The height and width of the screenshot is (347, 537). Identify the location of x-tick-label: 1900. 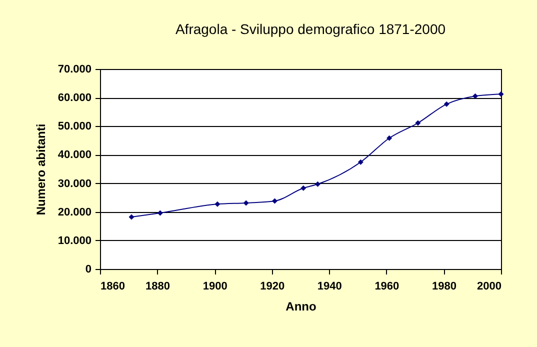
(215, 286).